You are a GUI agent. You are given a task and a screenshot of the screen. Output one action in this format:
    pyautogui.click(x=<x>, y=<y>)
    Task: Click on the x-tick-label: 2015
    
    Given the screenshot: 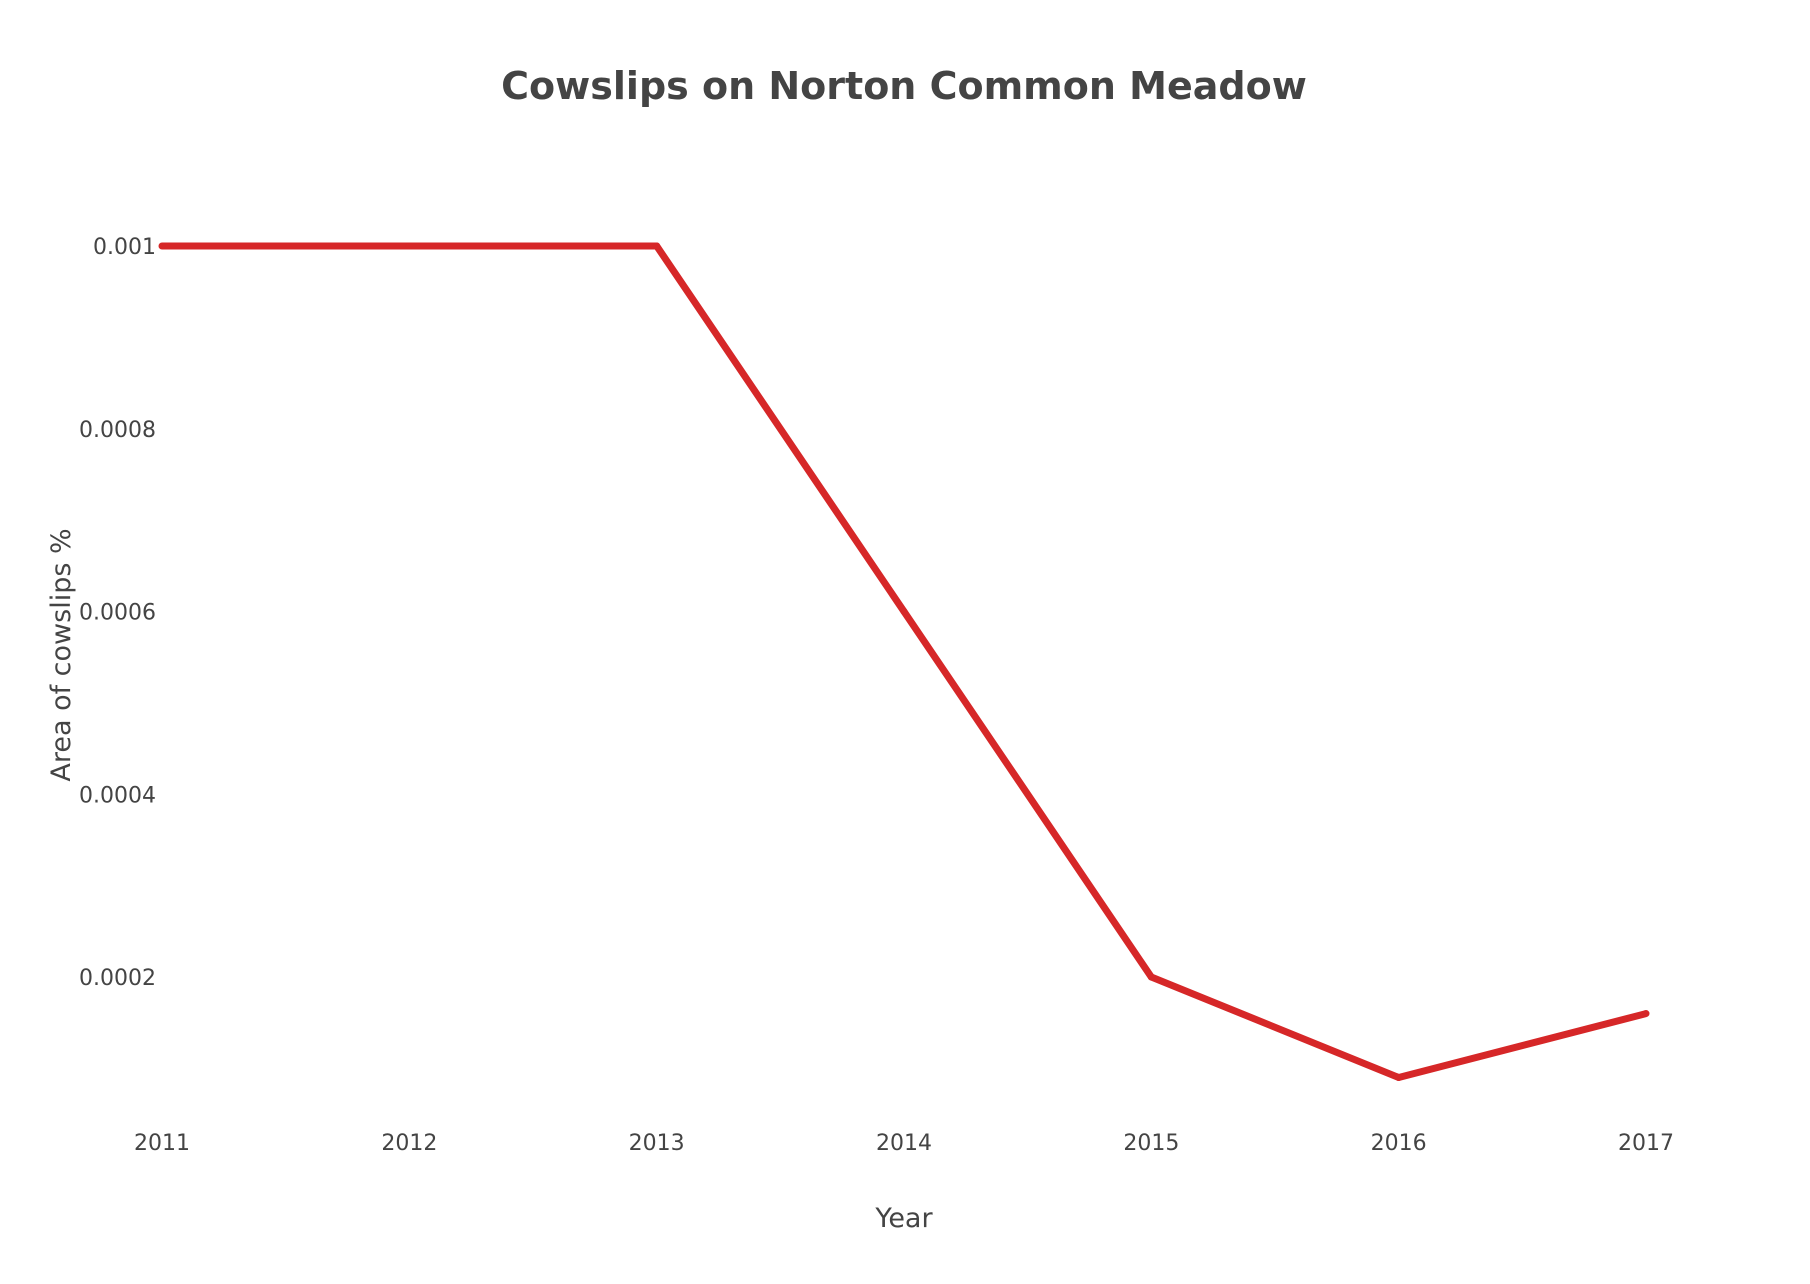 What is the action you would take?
    pyautogui.click(x=1151, y=1143)
    